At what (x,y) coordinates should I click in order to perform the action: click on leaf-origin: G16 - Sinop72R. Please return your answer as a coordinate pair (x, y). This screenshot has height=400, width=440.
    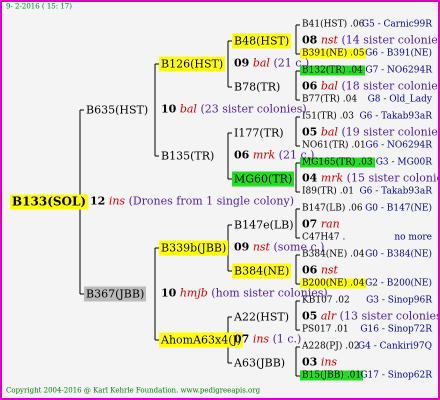
    Looking at the image, I should click on (396, 329).